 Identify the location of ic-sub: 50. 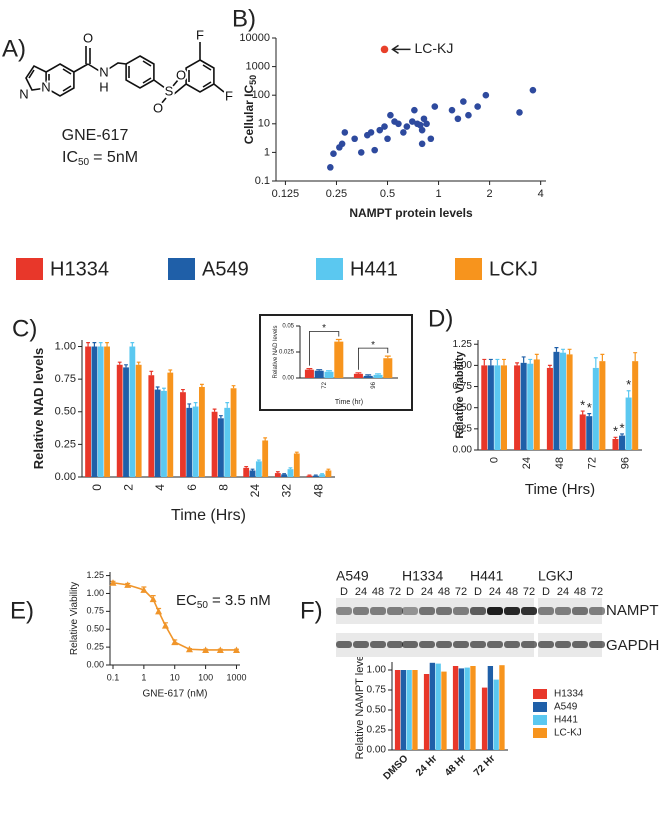
(84, 162).